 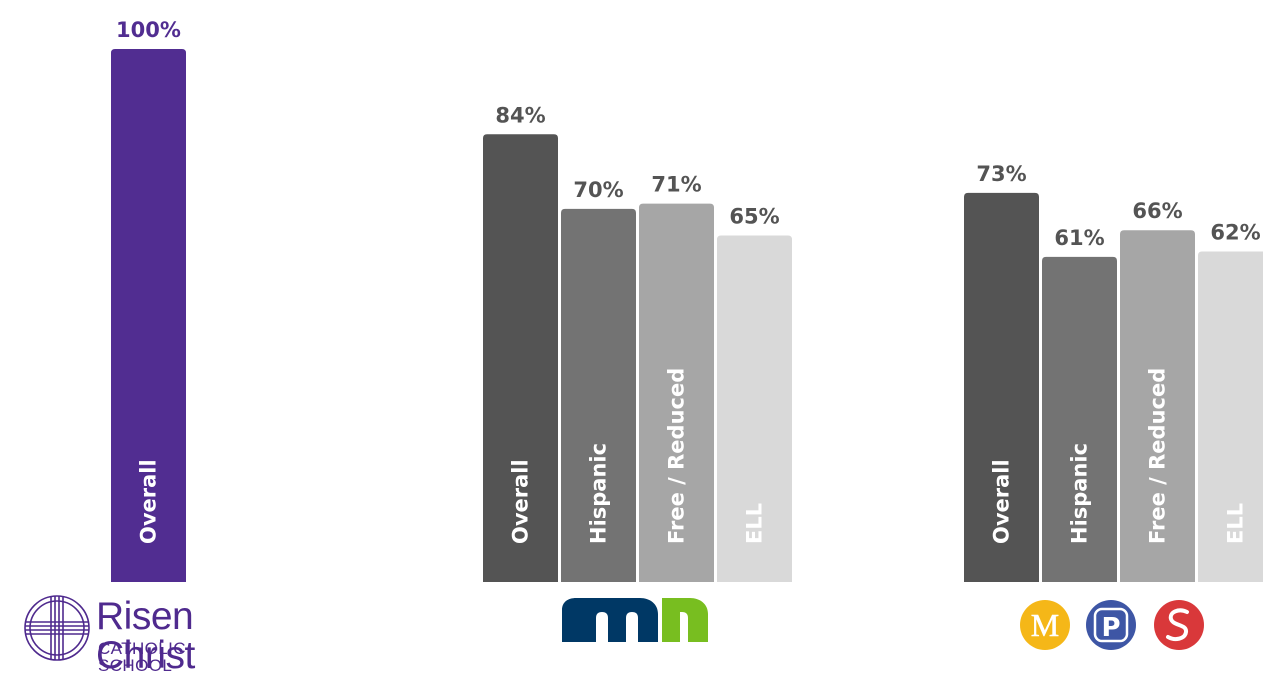 What do you see at coordinates (635, 620) in the screenshot?
I see `mn-logo-icon` at bounding box center [635, 620].